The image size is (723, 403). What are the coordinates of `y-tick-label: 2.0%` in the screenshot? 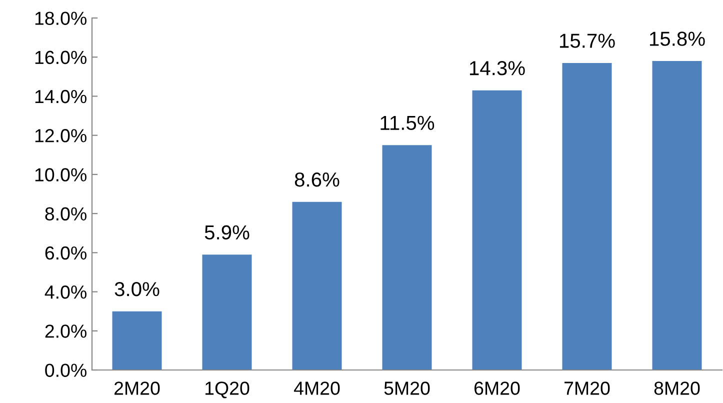 It's located at (65, 331).